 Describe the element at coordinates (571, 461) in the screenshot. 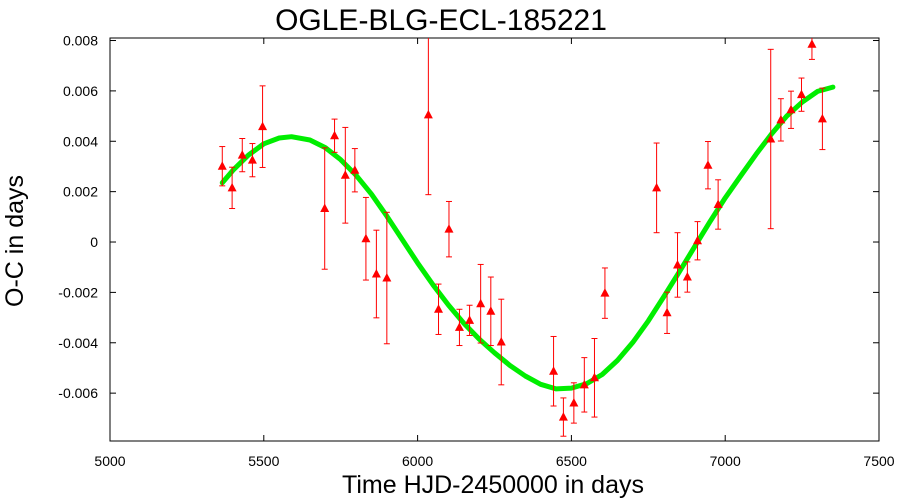

I see `x-tick-label: 6500` at that location.